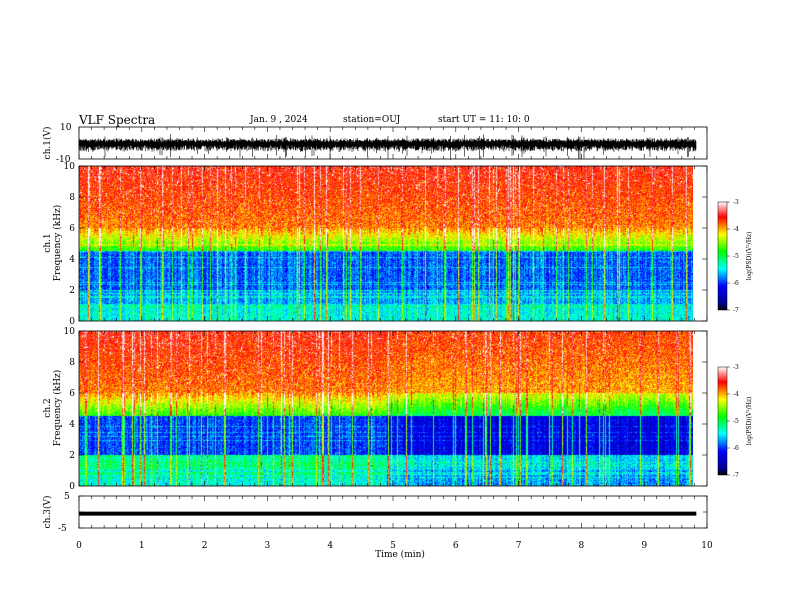  What do you see at coordinates (117, 120) in the screenshot?
I see `figure-title: VLF Spectra` at bounding box center [117, 120].